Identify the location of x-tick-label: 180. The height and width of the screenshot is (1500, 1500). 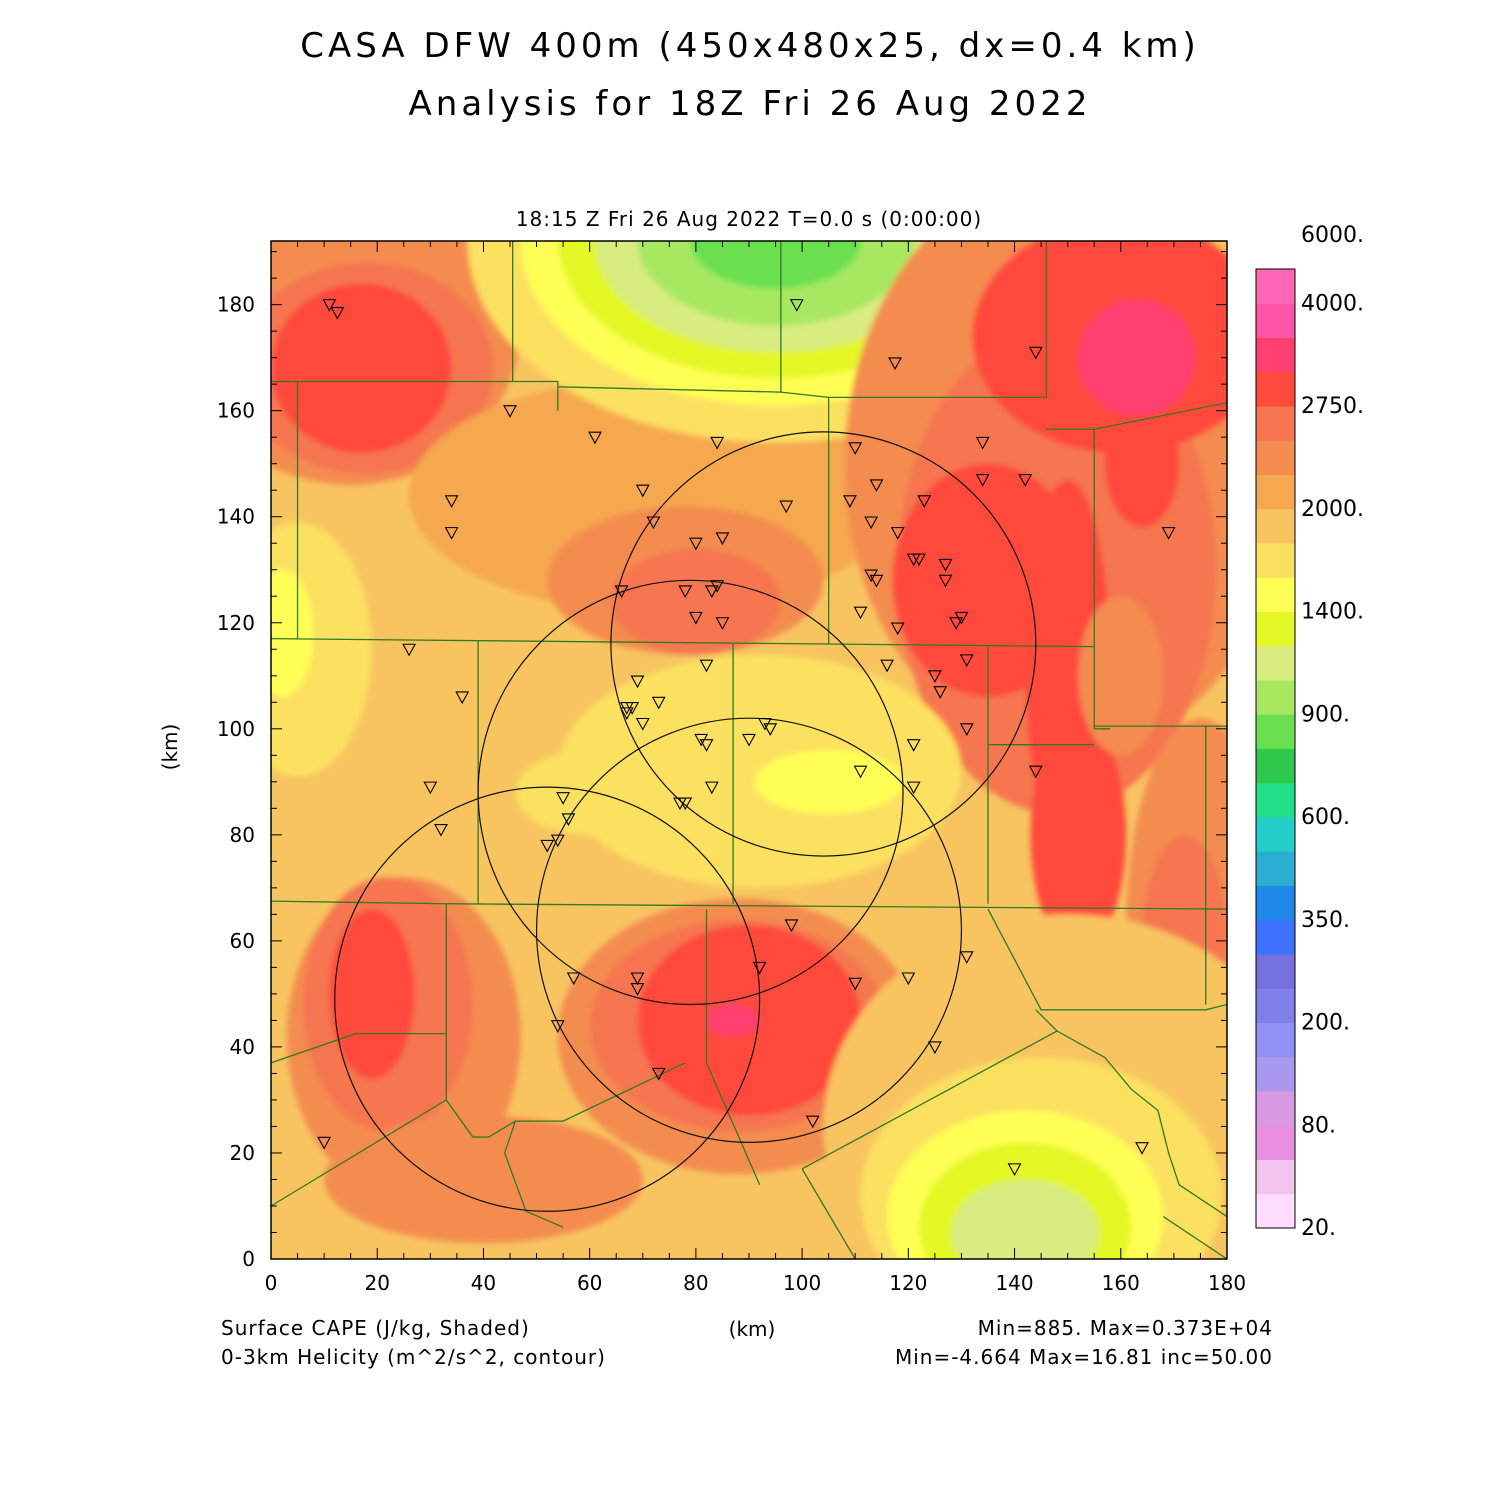
(1227, 1283).